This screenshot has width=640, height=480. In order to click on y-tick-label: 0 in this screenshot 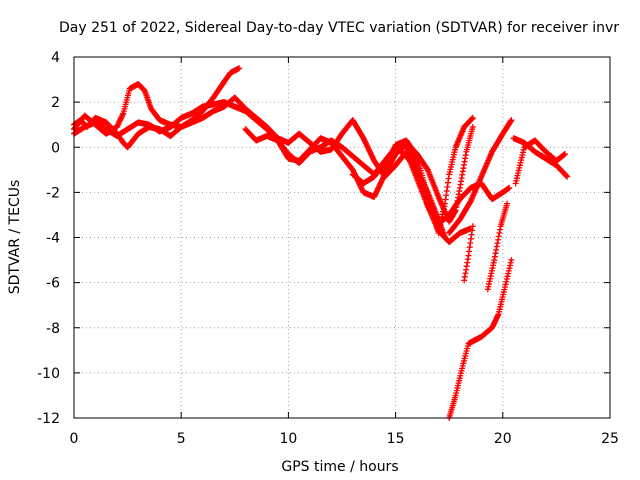, I will do `click(55, 148)`.